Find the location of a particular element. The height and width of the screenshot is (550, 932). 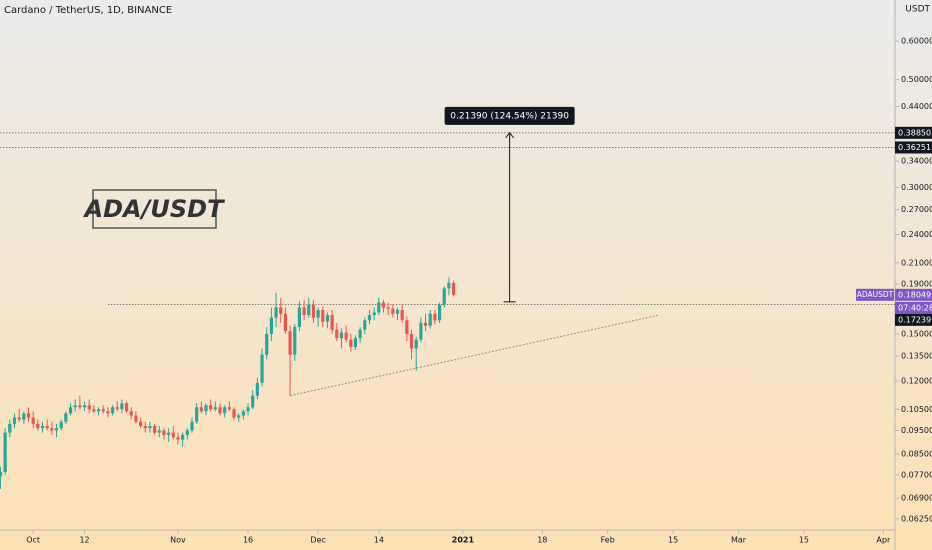

y-tick-label: 0.06250 is located at coordinates (916, 518).